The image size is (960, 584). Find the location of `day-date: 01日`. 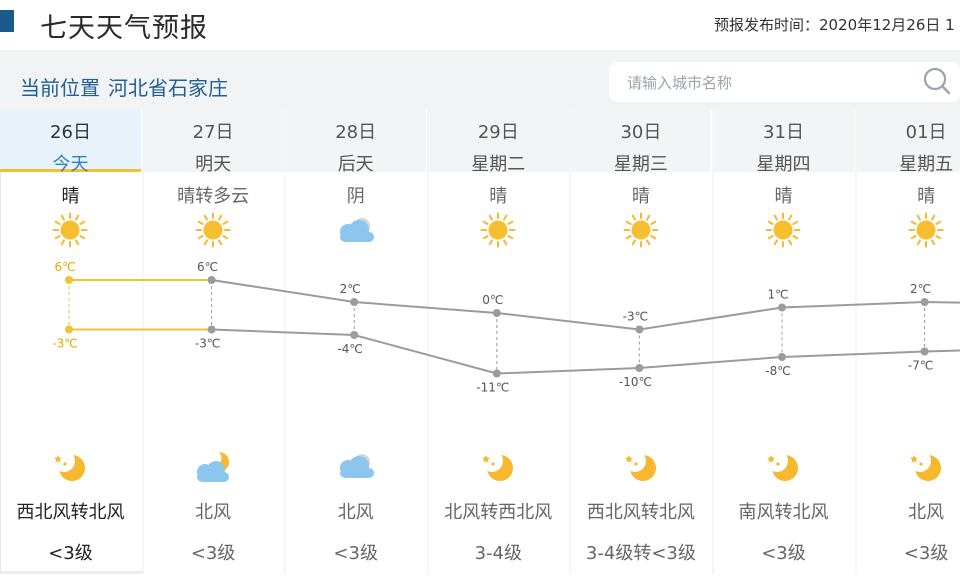

day-date: 01日 is located at coordinates (926, 132).